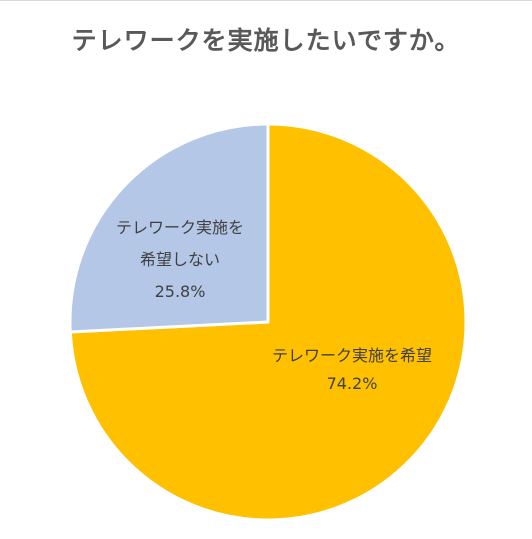 Image resolution: width=532 pixels, height=539 pixels. What do you see at coordinates (180, 227) in the screenshot?
I see `slice-category-label: テレワーク実施を` at bounding box center [180, 227].